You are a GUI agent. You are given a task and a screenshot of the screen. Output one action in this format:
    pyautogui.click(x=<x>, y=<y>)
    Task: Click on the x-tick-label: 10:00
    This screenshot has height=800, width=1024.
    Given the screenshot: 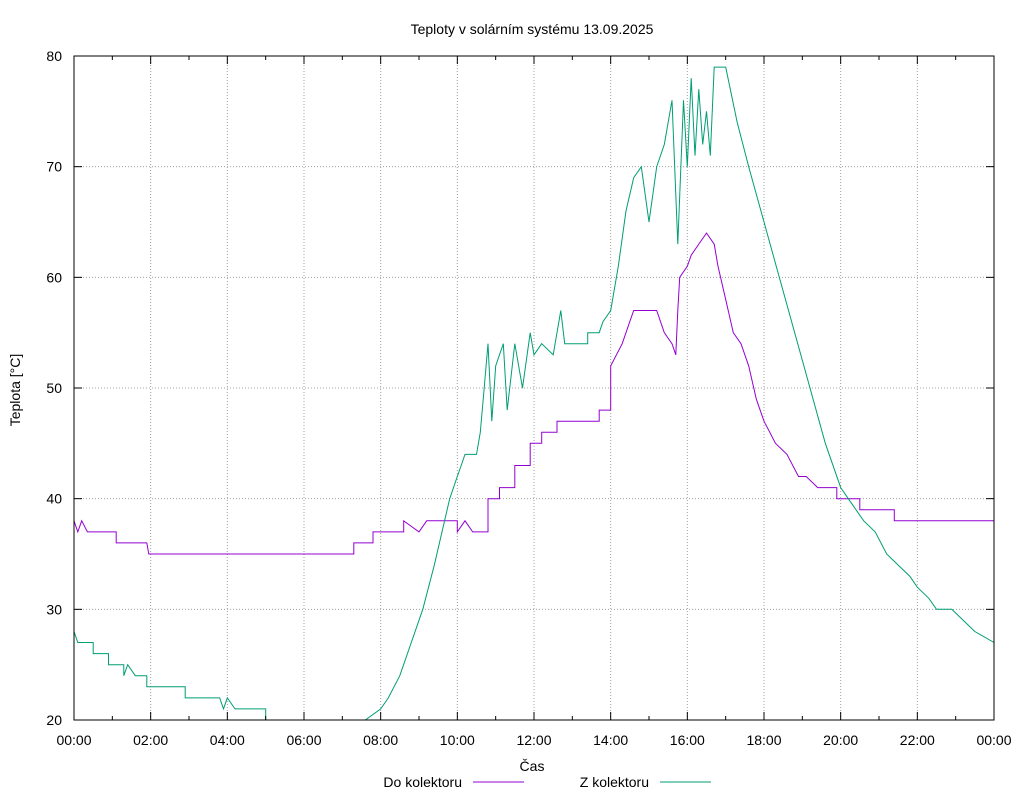 What is the action you would take?
    pyautogui.click(x=457, y=740)
    